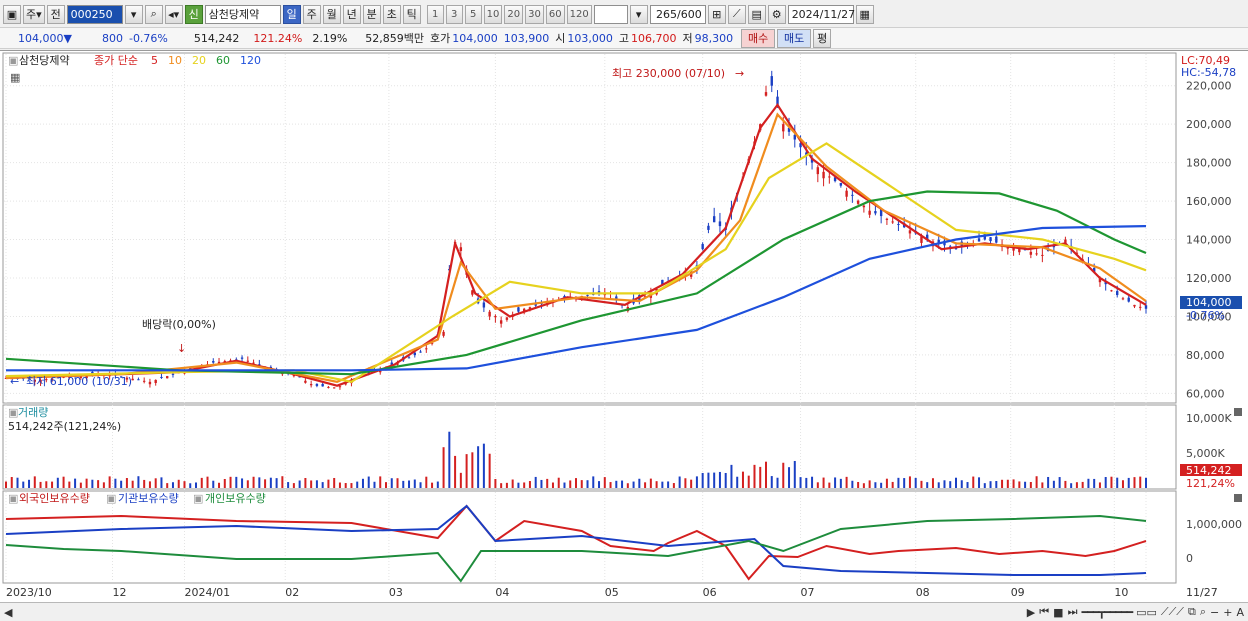 The width and height of the screenshot is (1248, 621). Describe the element at coordinates (493, 14) in the screenshot. I see `interval-button-3: 10` at that location.